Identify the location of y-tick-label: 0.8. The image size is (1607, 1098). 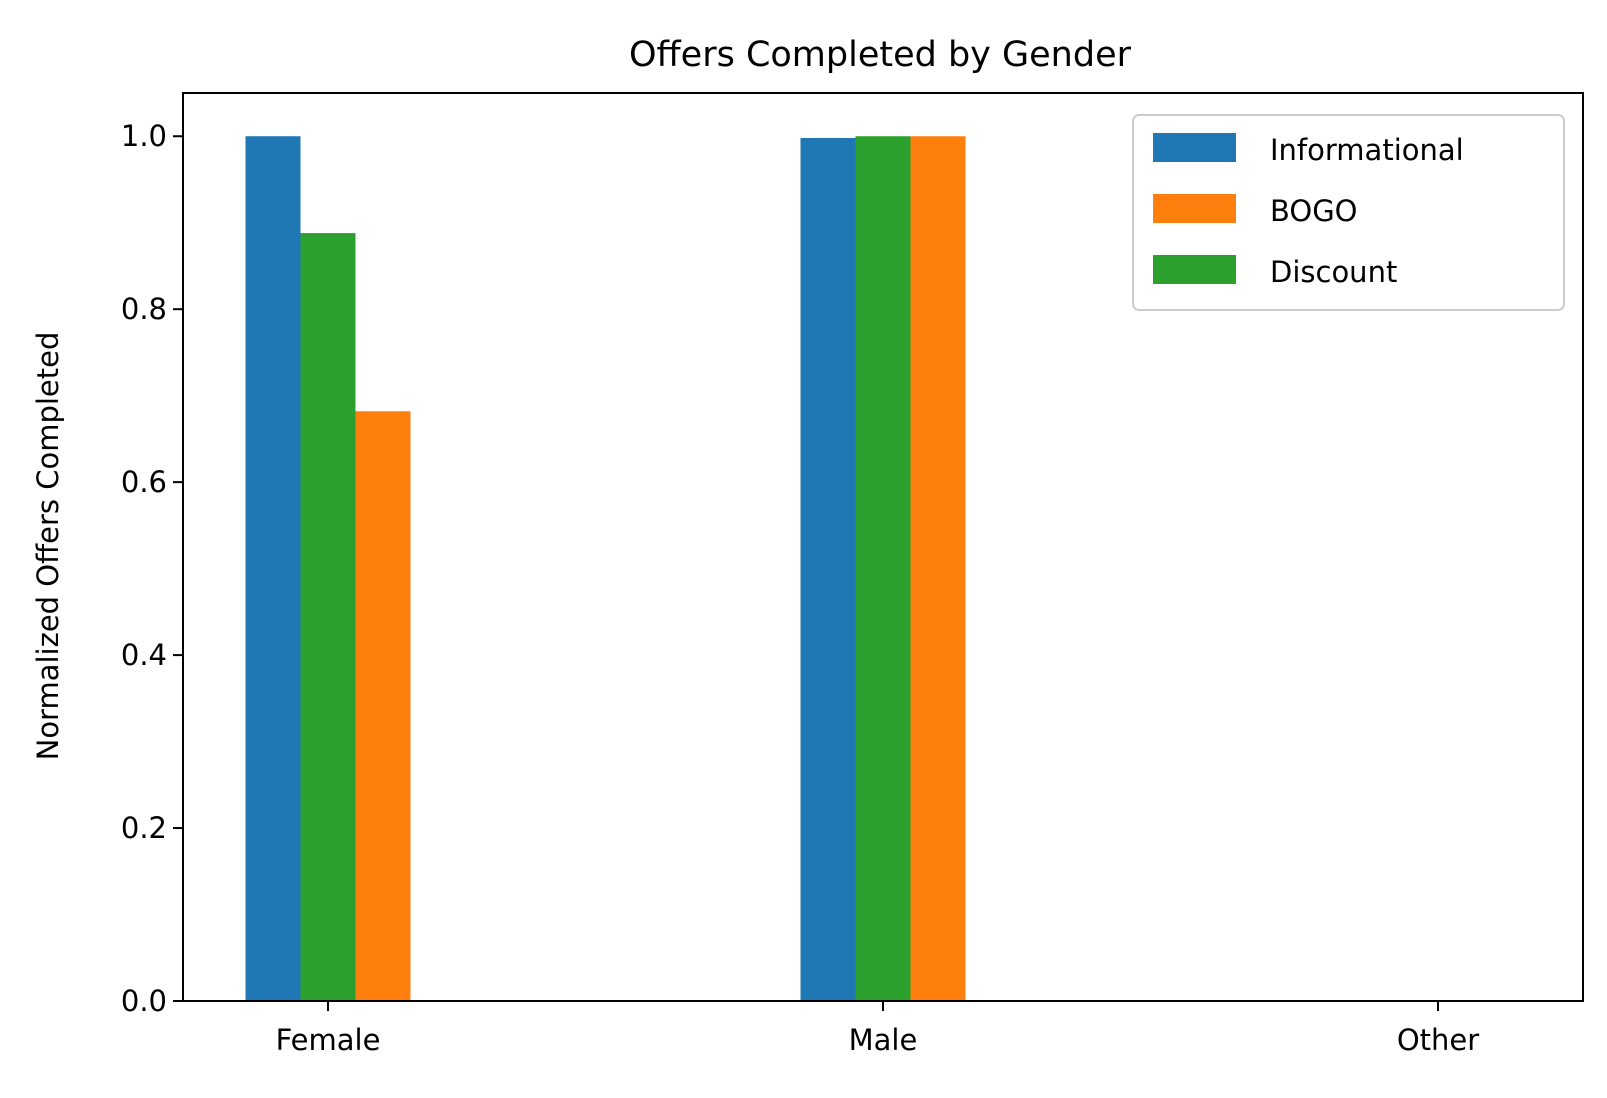
(144, 309).